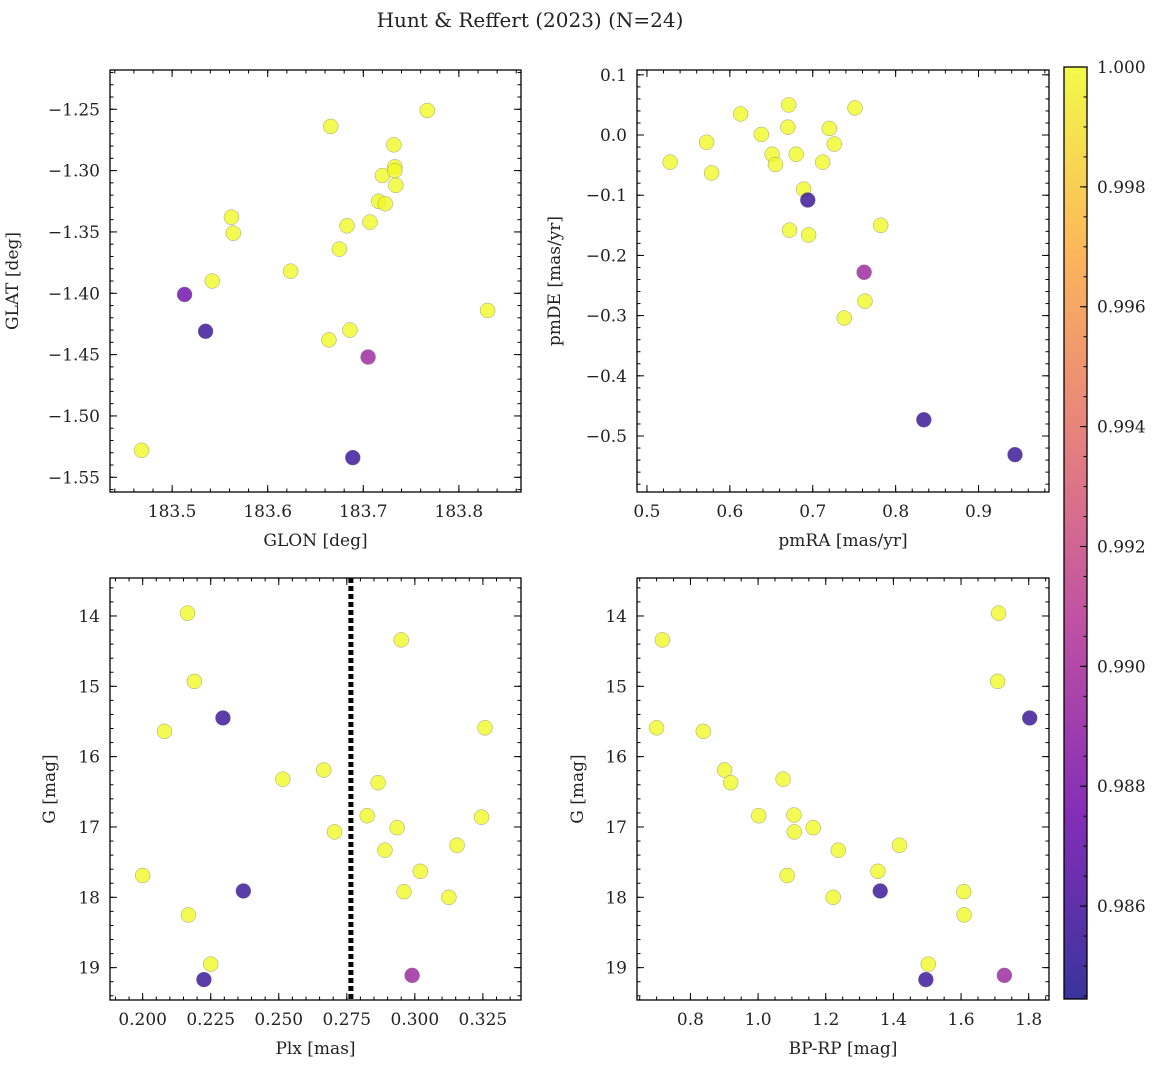 The image size is (1161, 1067). Describe the element at coordinates (842, 541) in the screenshot. I see `x-axis-label: pmRA [mas/yr]` at that location.